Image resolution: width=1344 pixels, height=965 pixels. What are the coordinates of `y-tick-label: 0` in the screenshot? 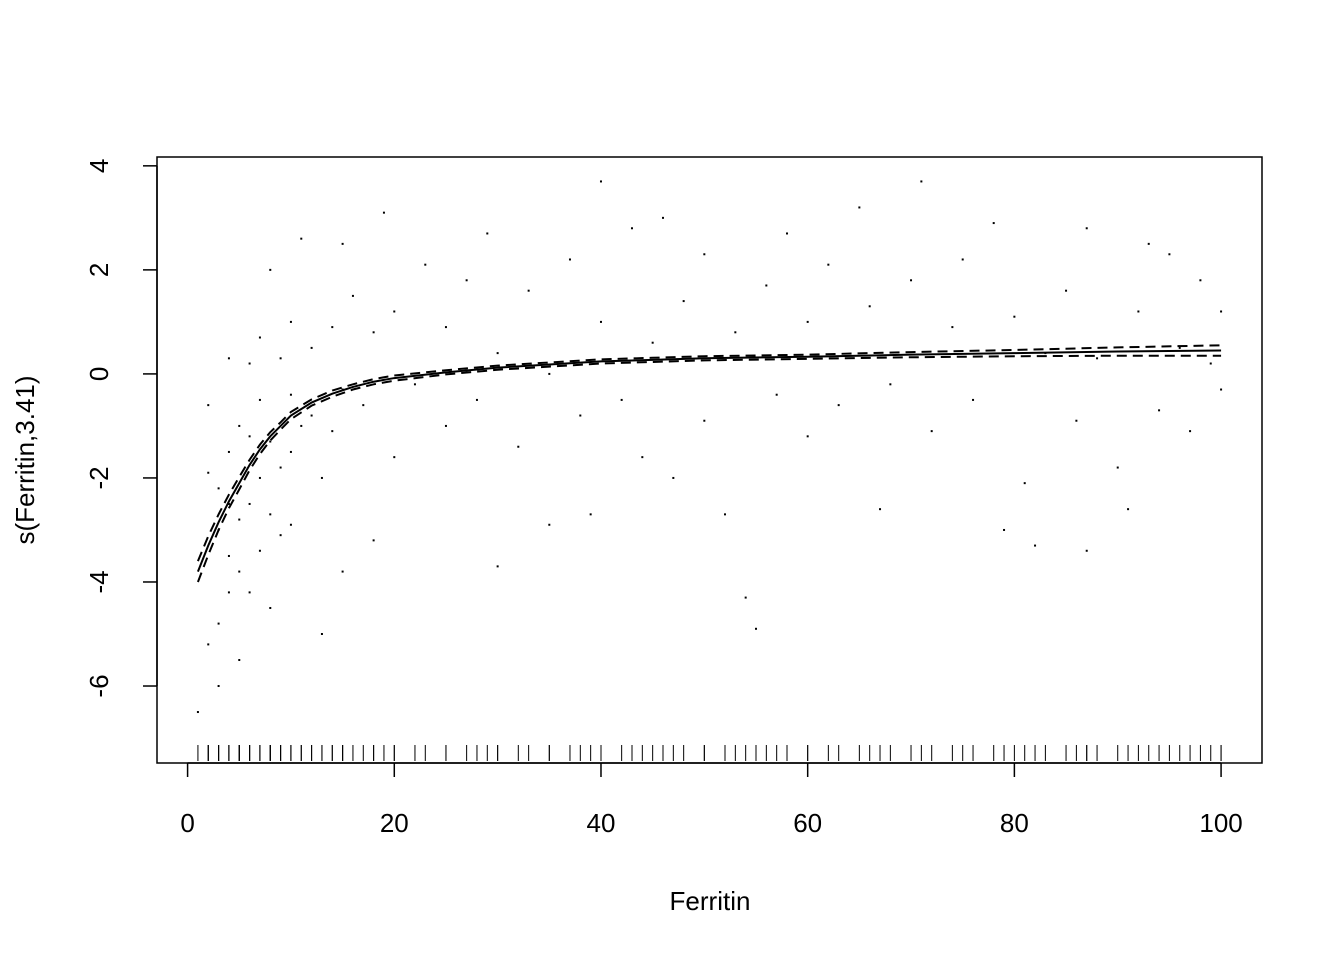 It's located at (99, 374).